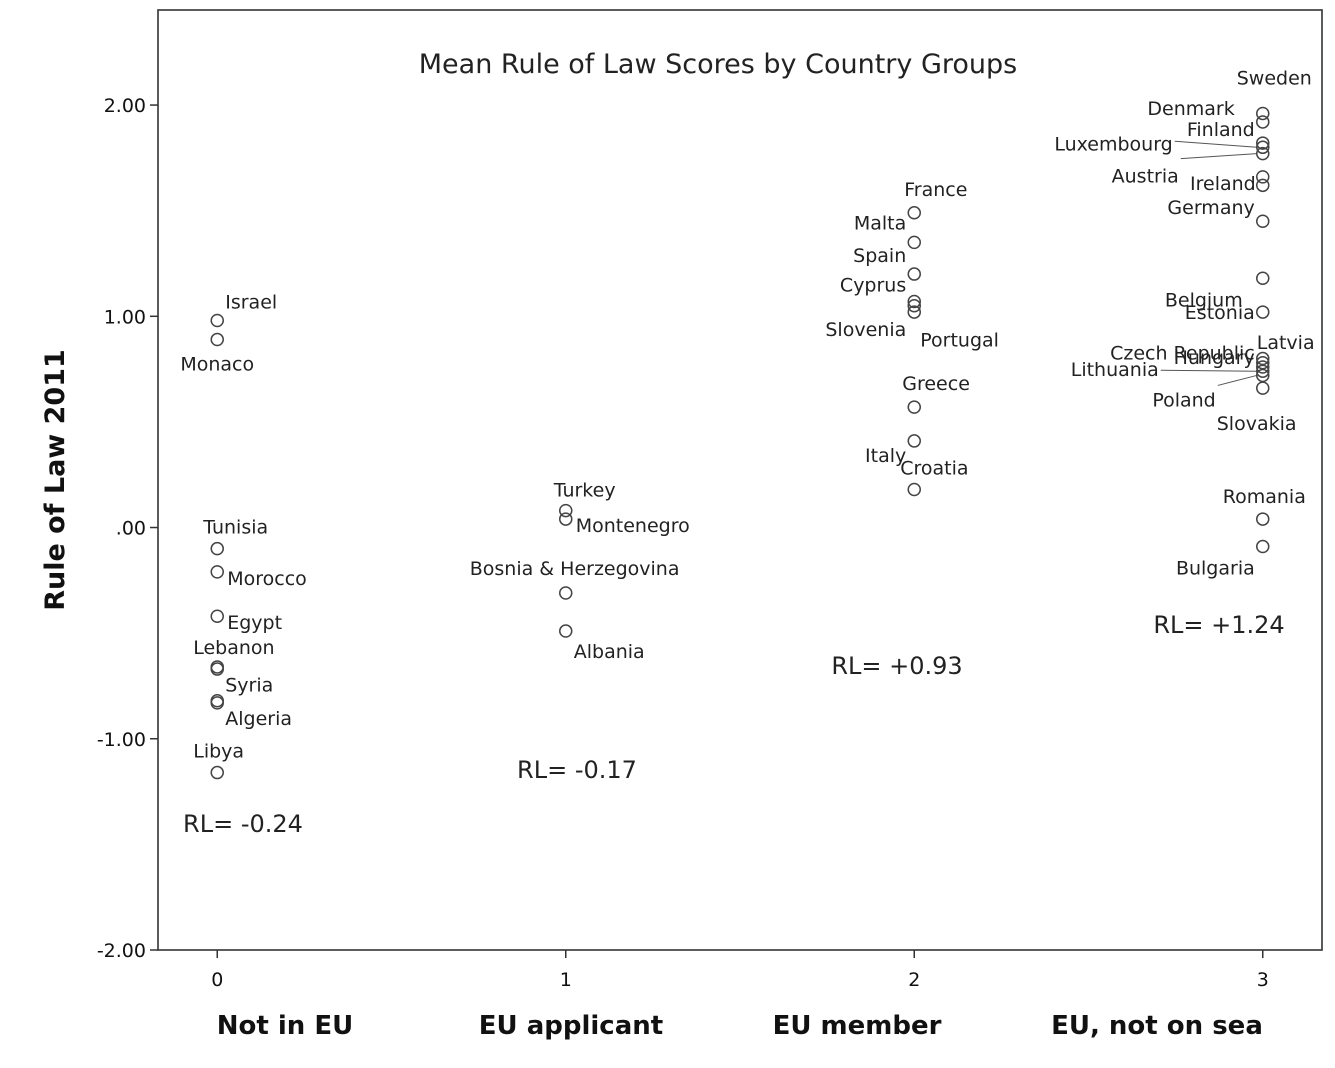 This screenshot has width=1335, height=1068. Describe the element at coordinates (566, 980) in the screenshot. I see `x-tick-label-1: 1` at that location.